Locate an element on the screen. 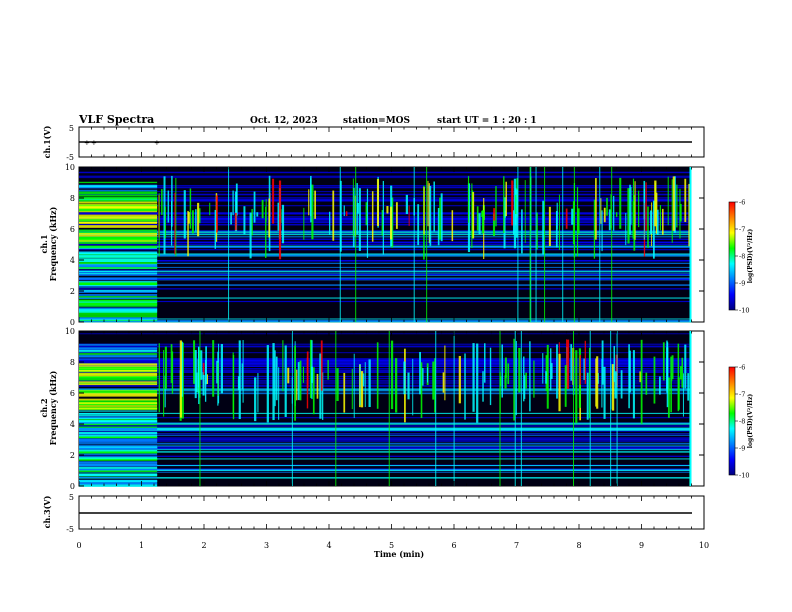 This screenshot has height=612, width=792. time-tick-label: 7 is located at coordinates (516, 545).